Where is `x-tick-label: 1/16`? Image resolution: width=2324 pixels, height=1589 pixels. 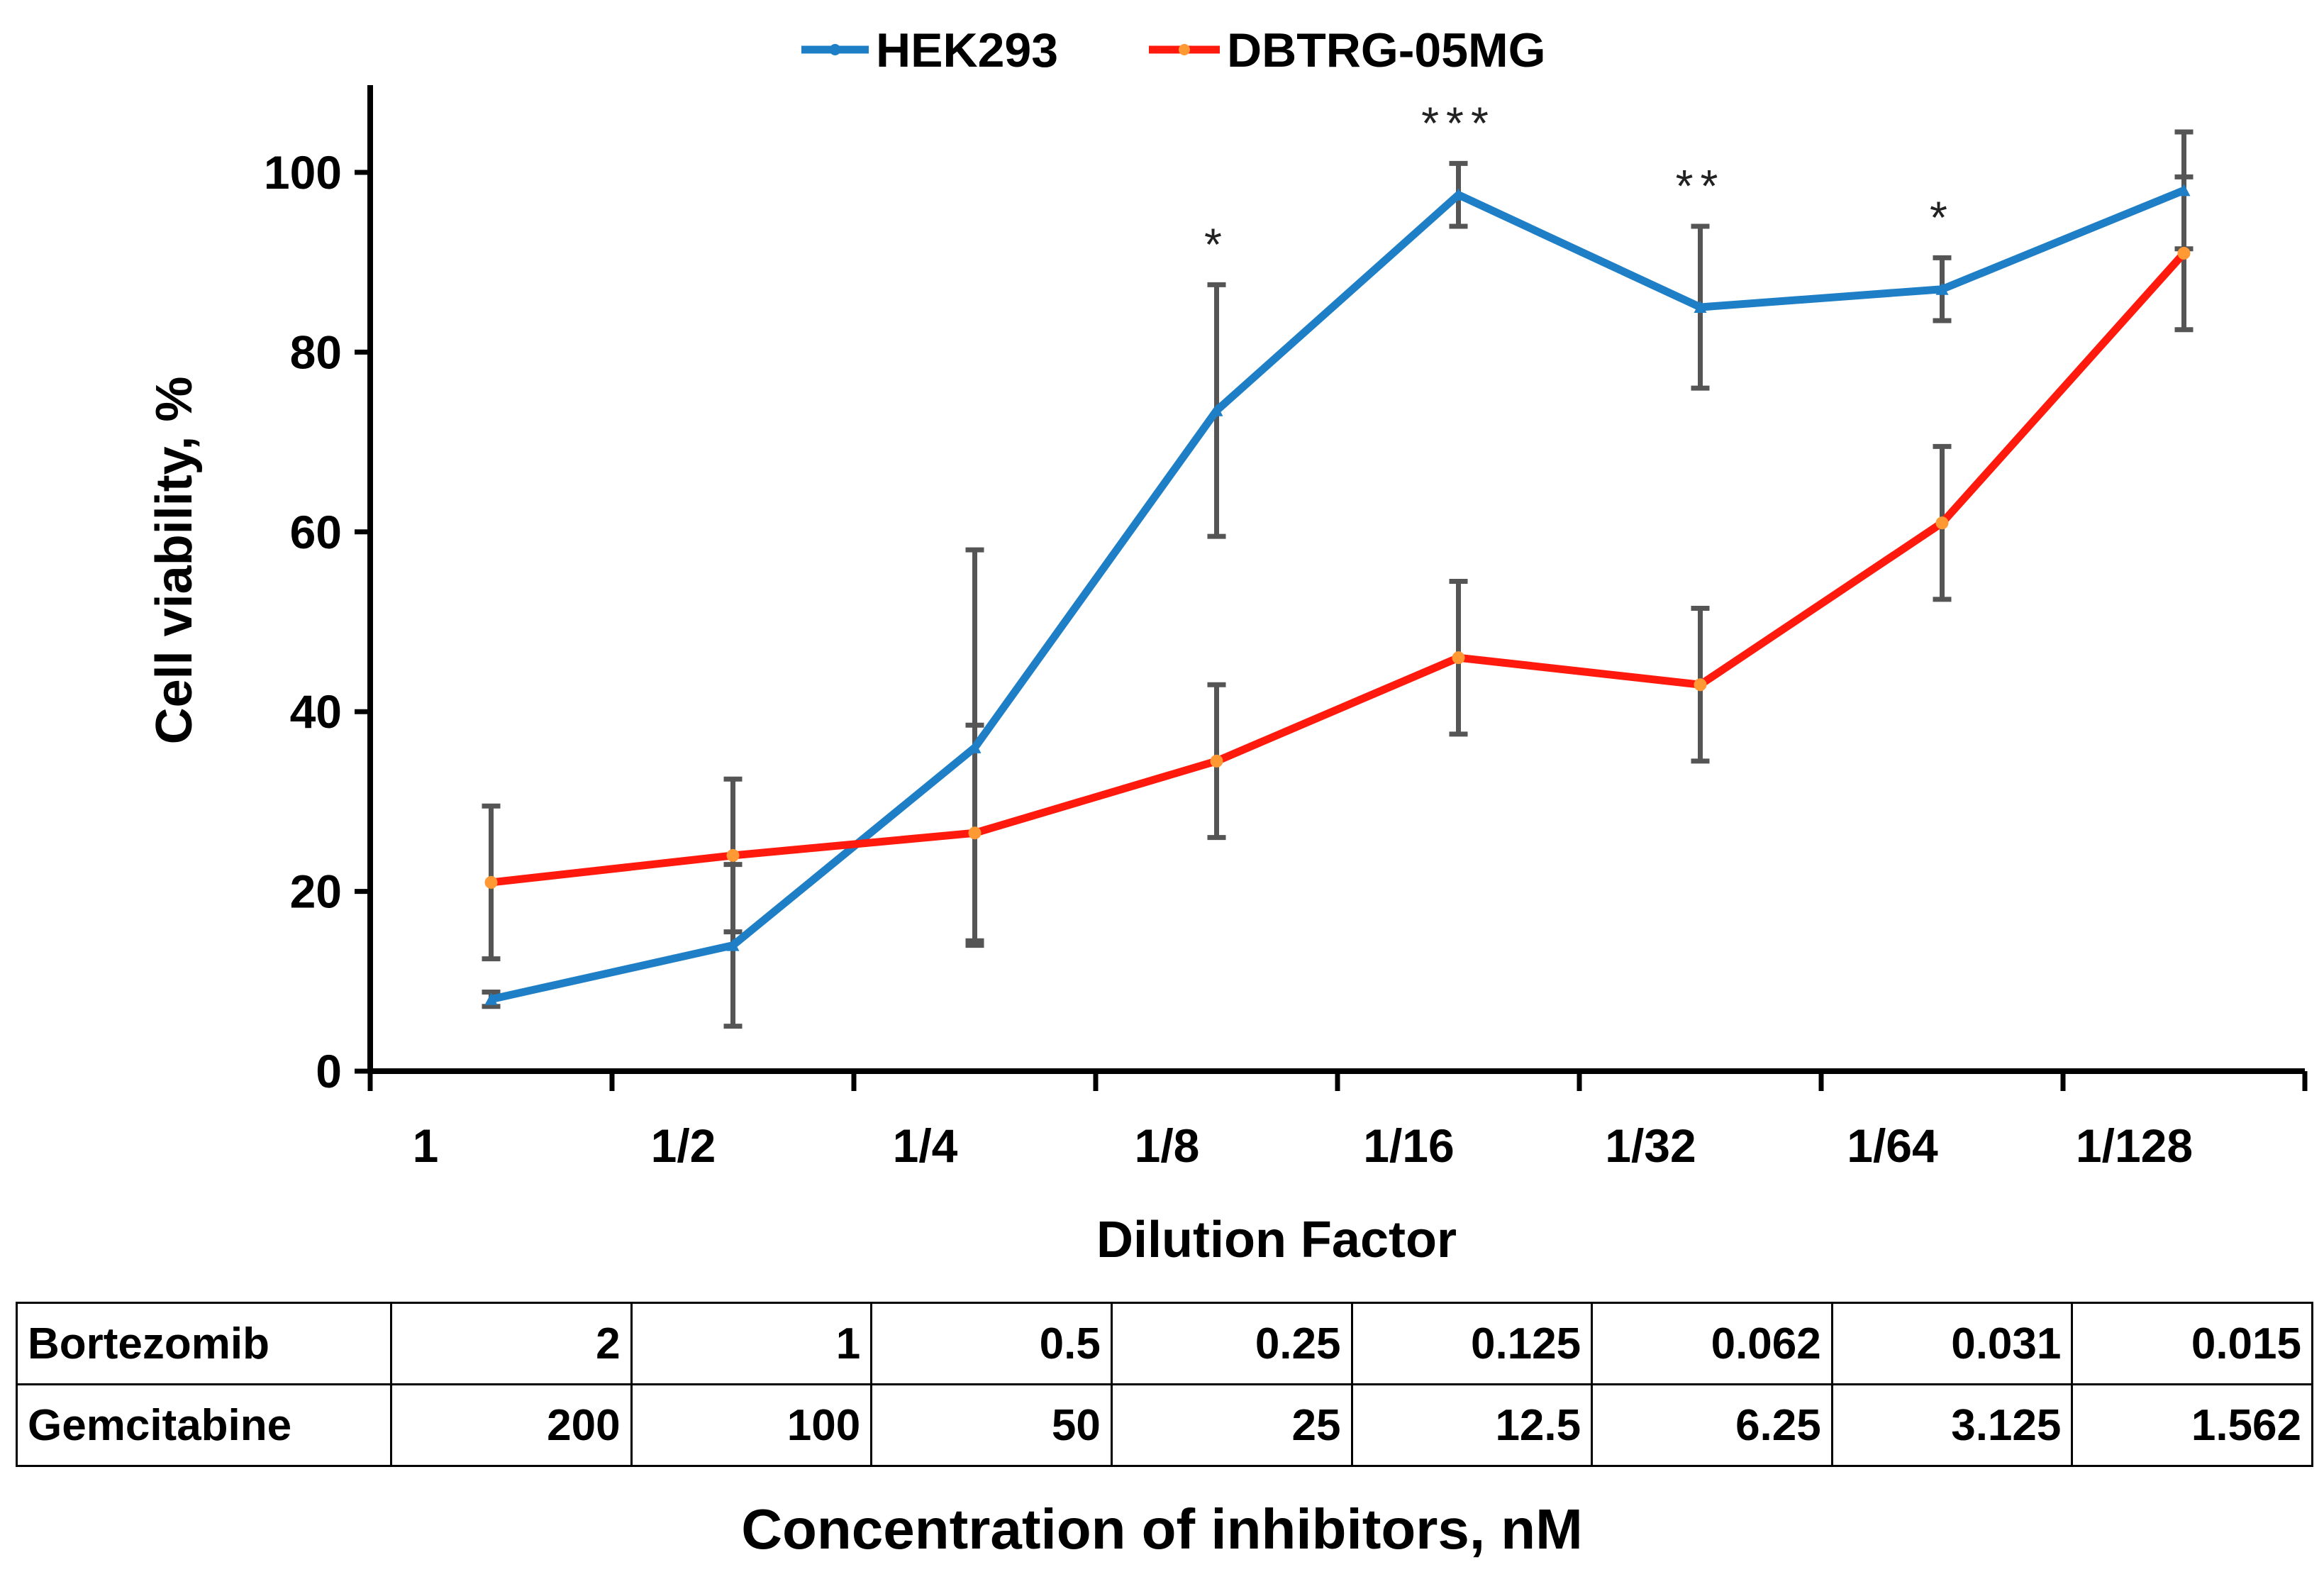 x-tick-label: 1/16 is located at coordinates (1408, 1145).